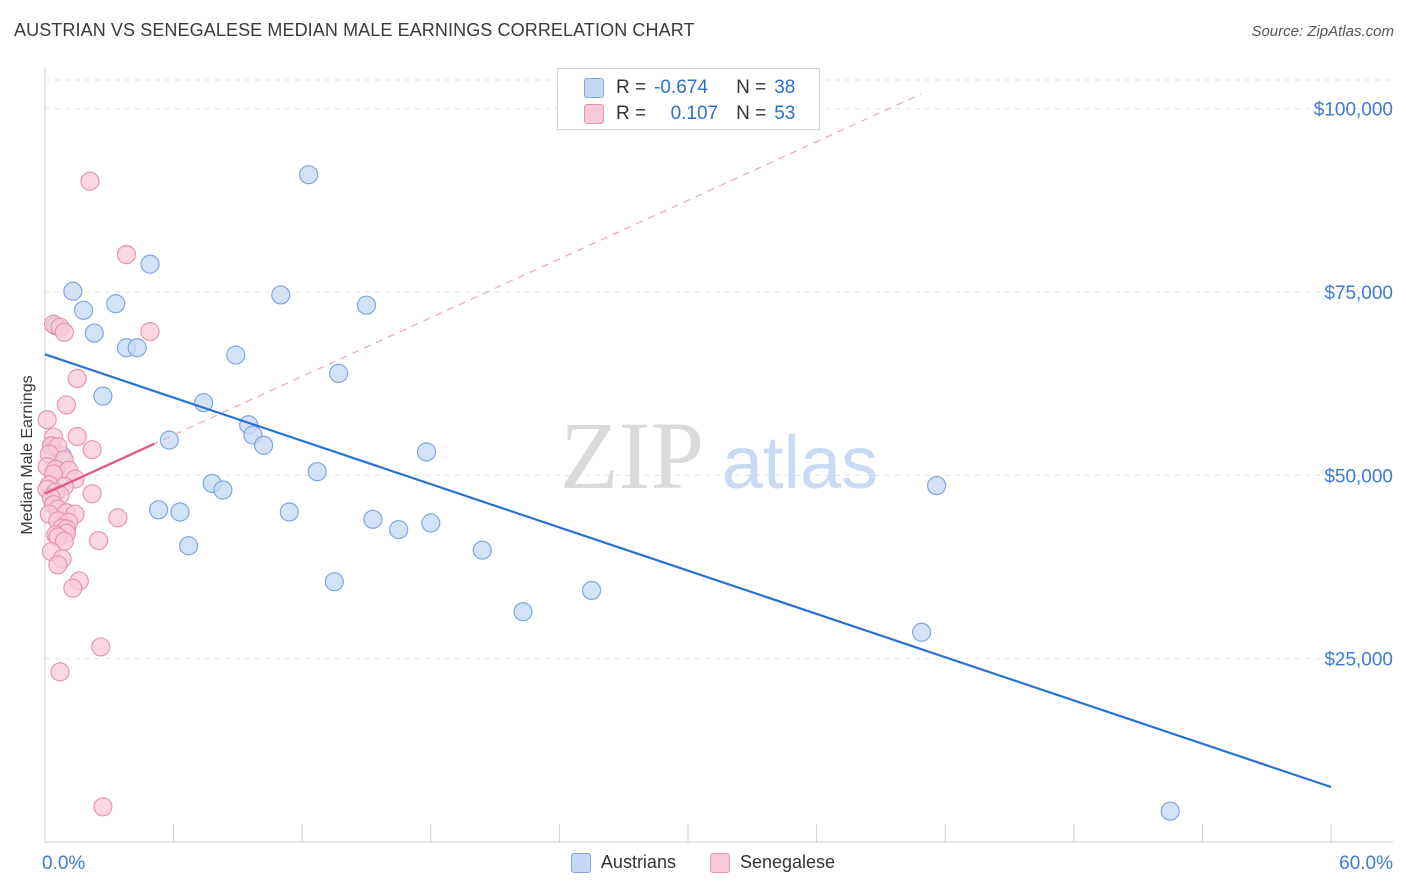 This screenshot has width=1406, height=892. What do you see at coordinates (681, 87) in the screenshot?
I see `legend-r-value-austrians: -0.674` at bounding box center [681, 87].